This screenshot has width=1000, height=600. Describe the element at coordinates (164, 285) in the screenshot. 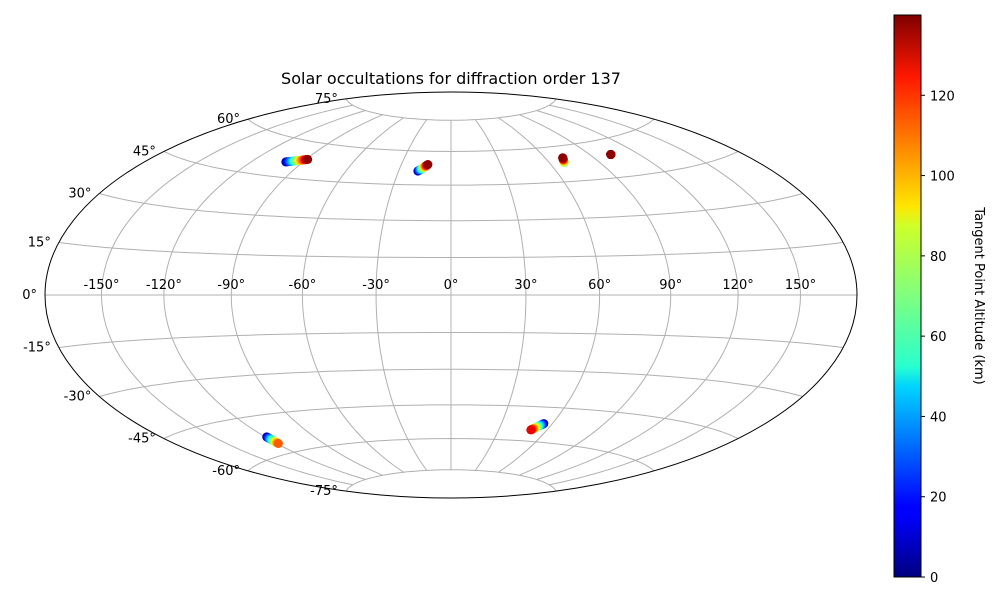

I see `longitude-tick-label: -120°` at that location.